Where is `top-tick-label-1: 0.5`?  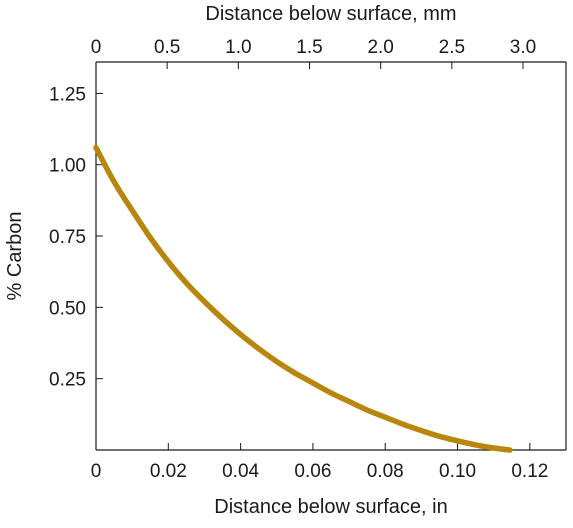
top-tick-label-1: 0.5 is located at coordinates (167, 47).